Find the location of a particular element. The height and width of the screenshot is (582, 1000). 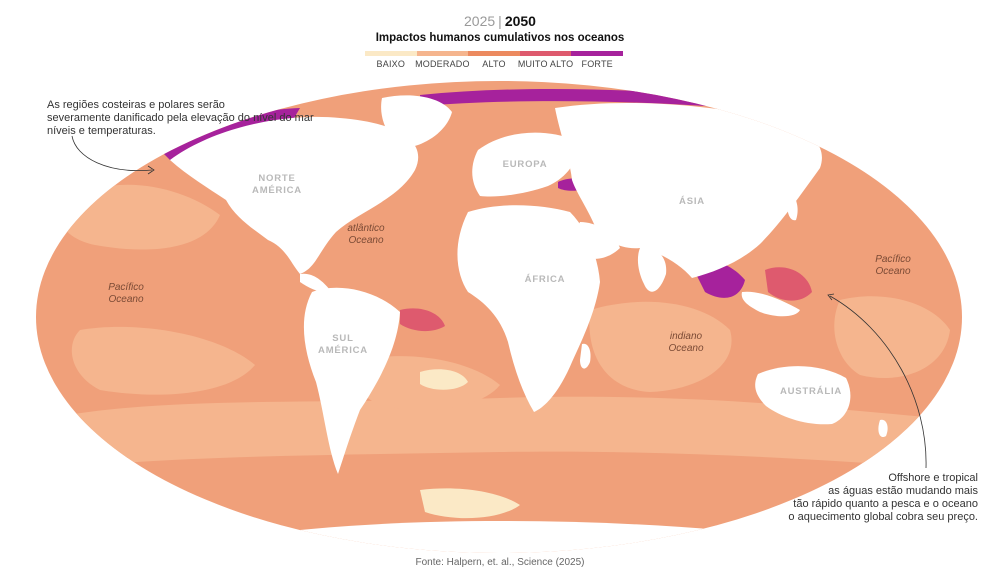

label-indian-2: Oceano is located at coordinates (685, 348).